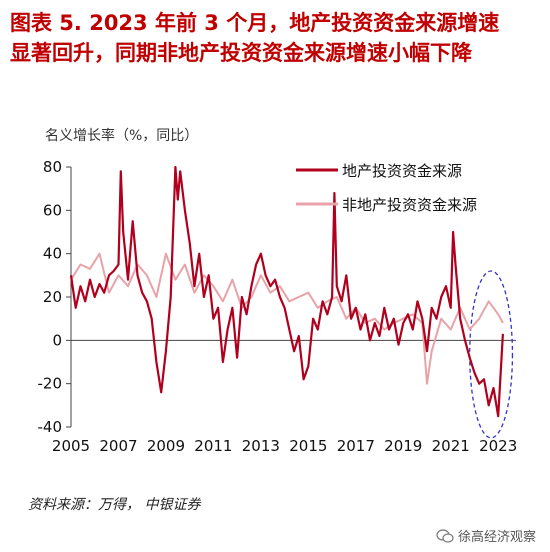 Image resolution: width=550 pixels, height=552 pixels. What do you see at coordinates (71, 446) in the screenshot?
I see `x-tick-label: 2005` at bounding box center [71, 446].